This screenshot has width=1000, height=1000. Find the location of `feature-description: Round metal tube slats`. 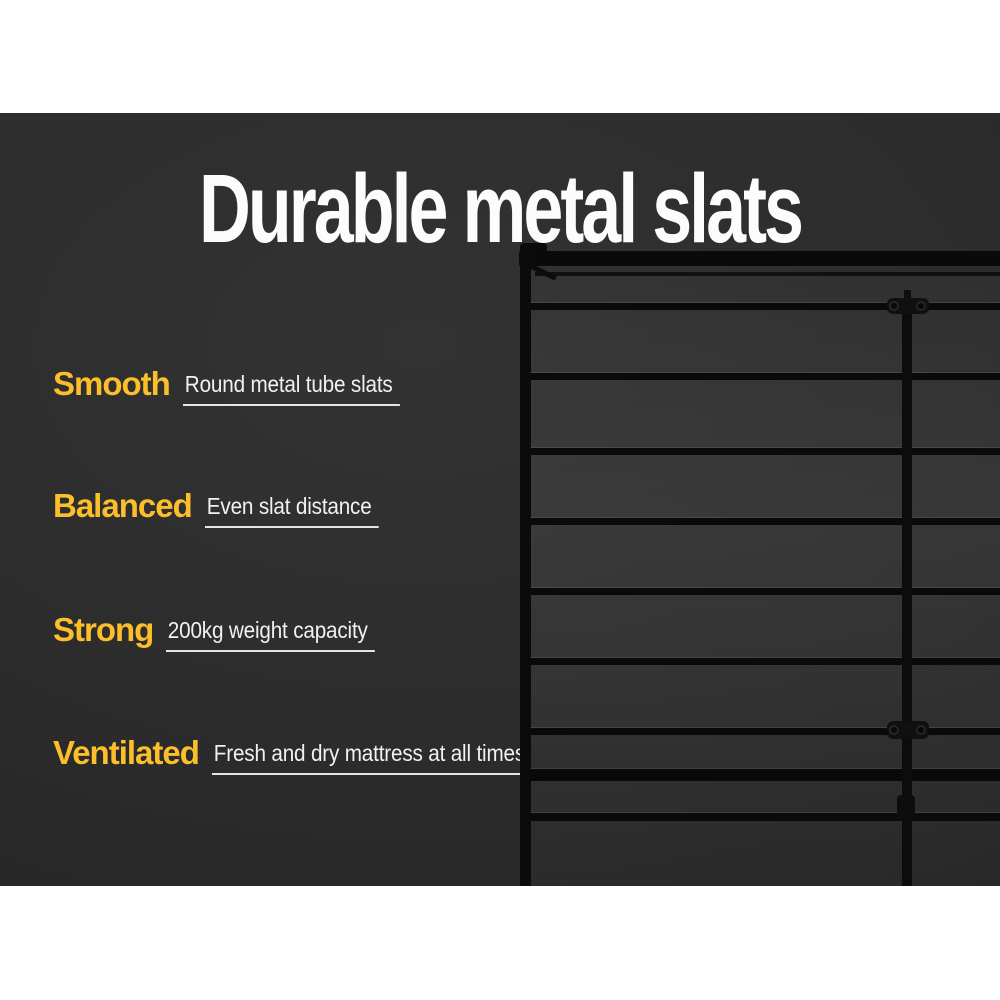

feature-description: Round metal tube slats is located at coordinates (291, 387).